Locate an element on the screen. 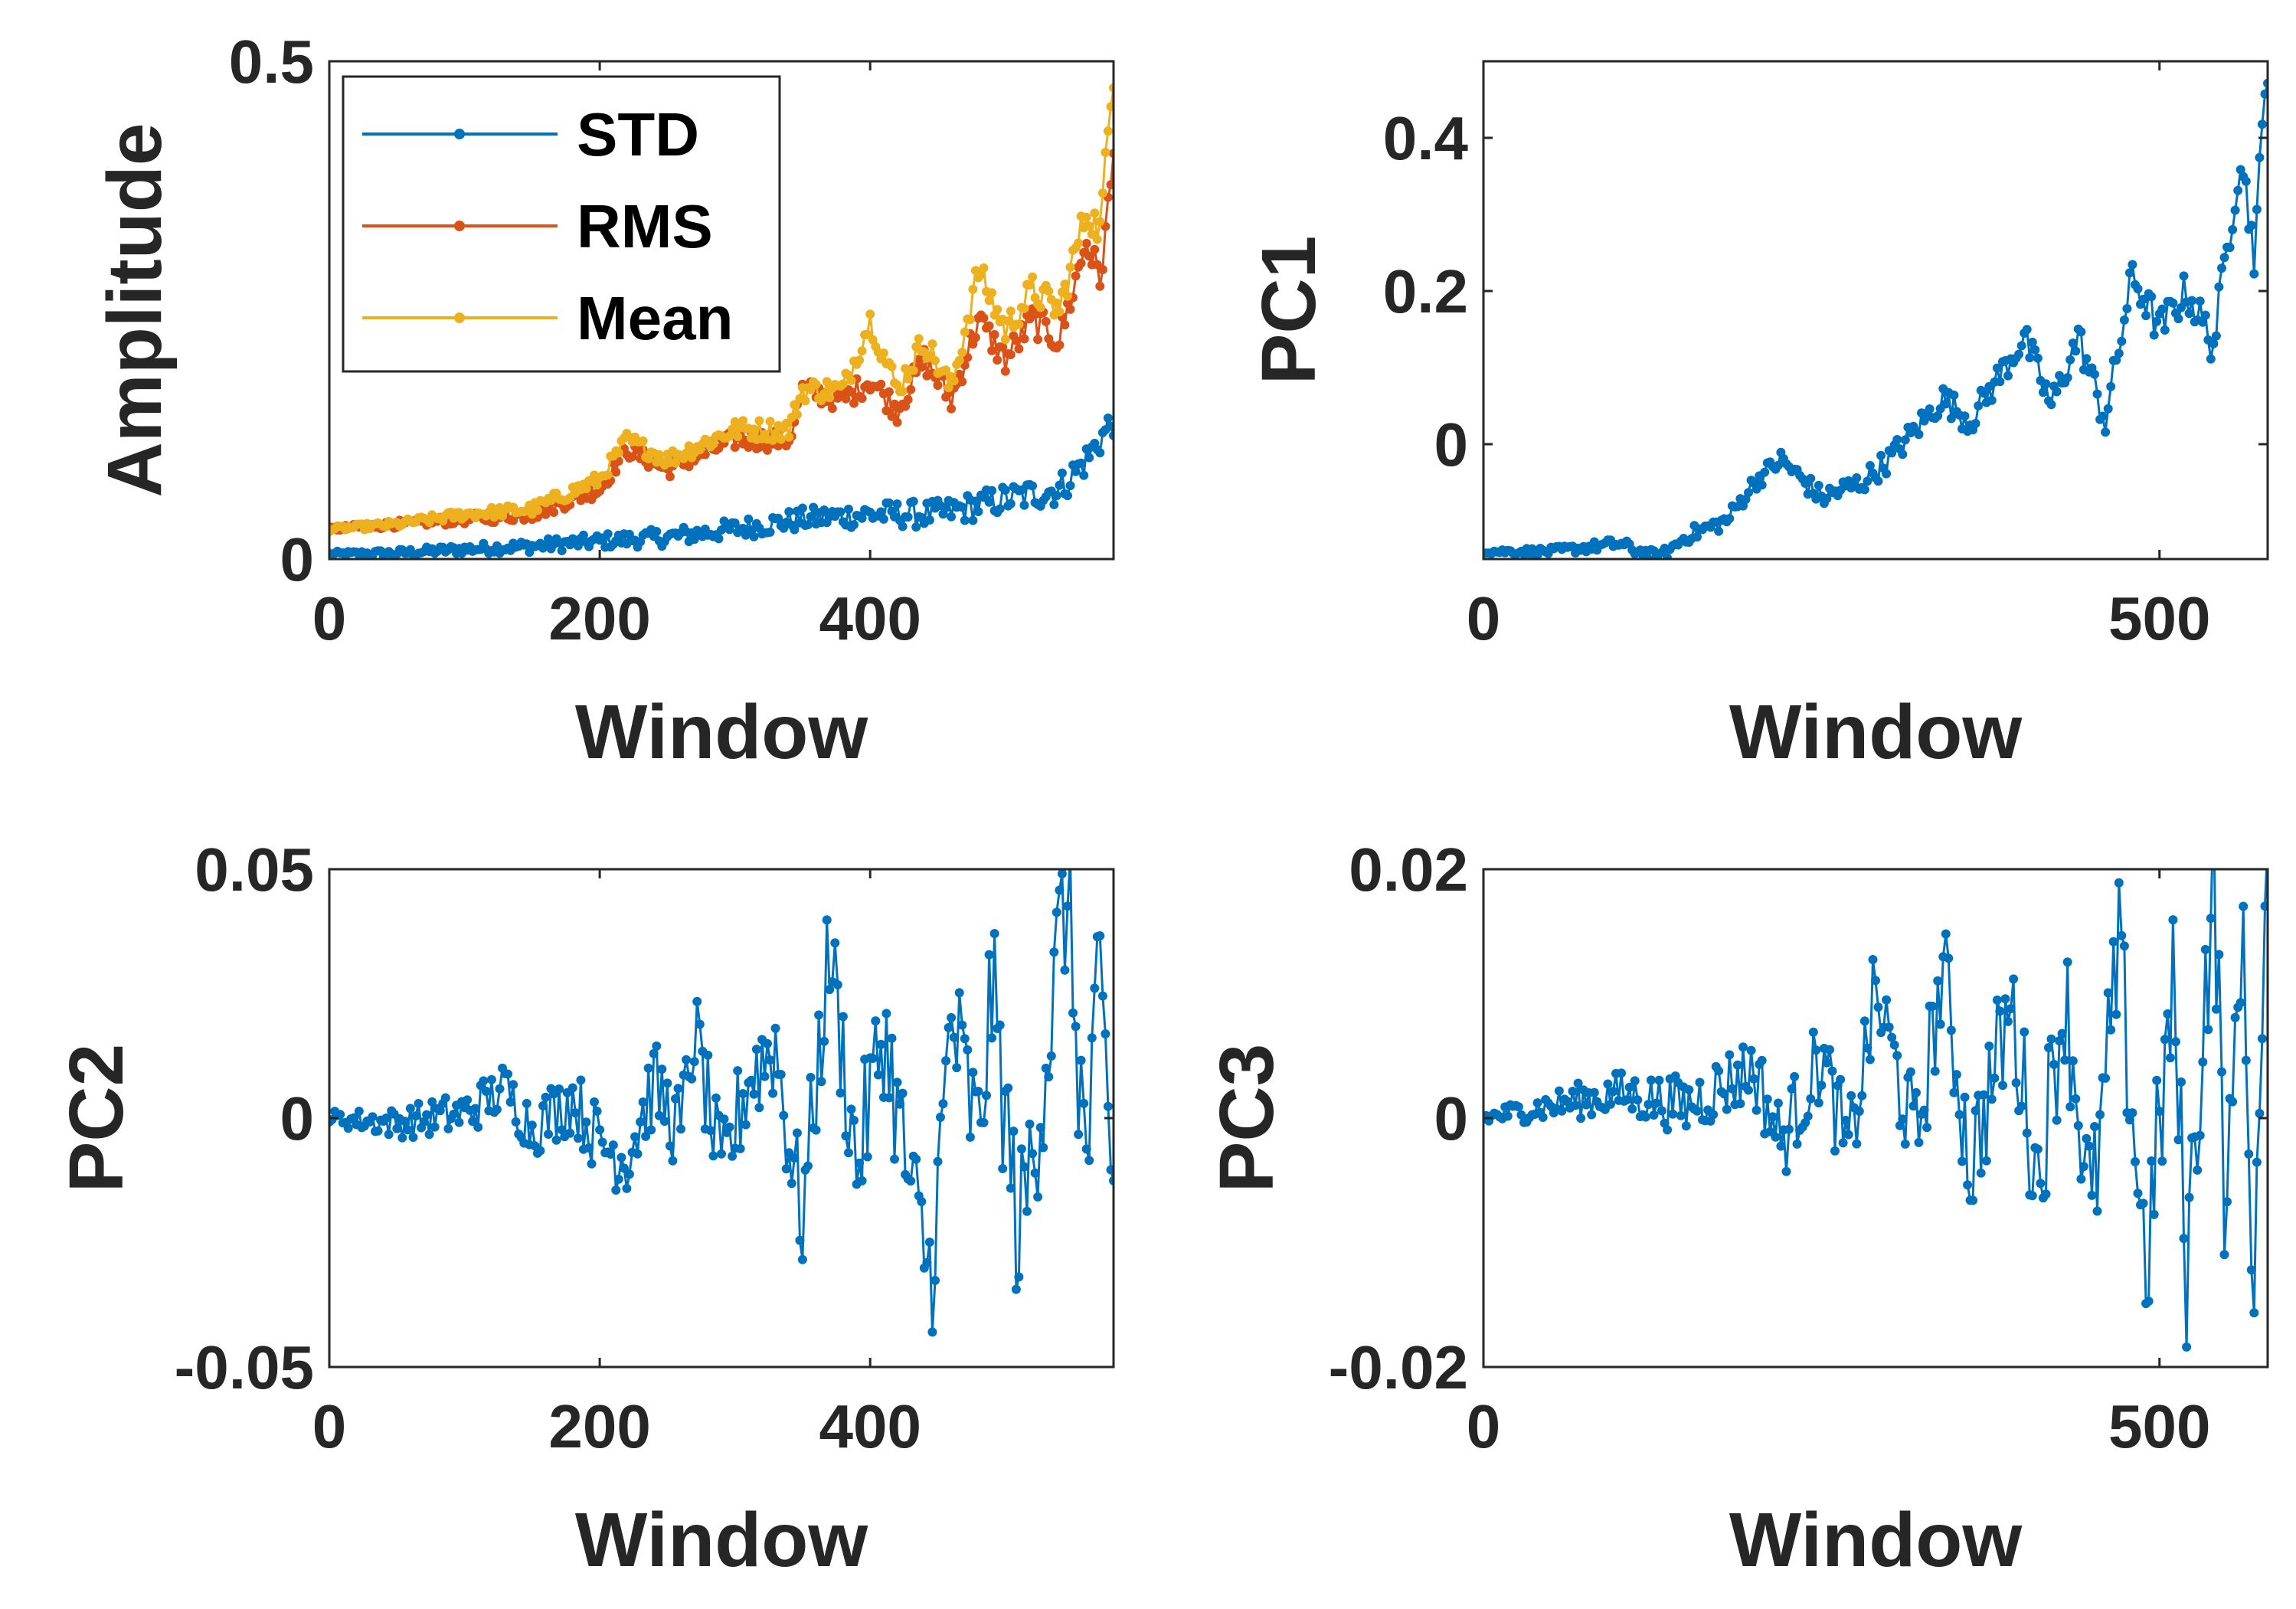 This screenshot has width=2296, height=1609. legend-marker is located at coordinates (460, 226).